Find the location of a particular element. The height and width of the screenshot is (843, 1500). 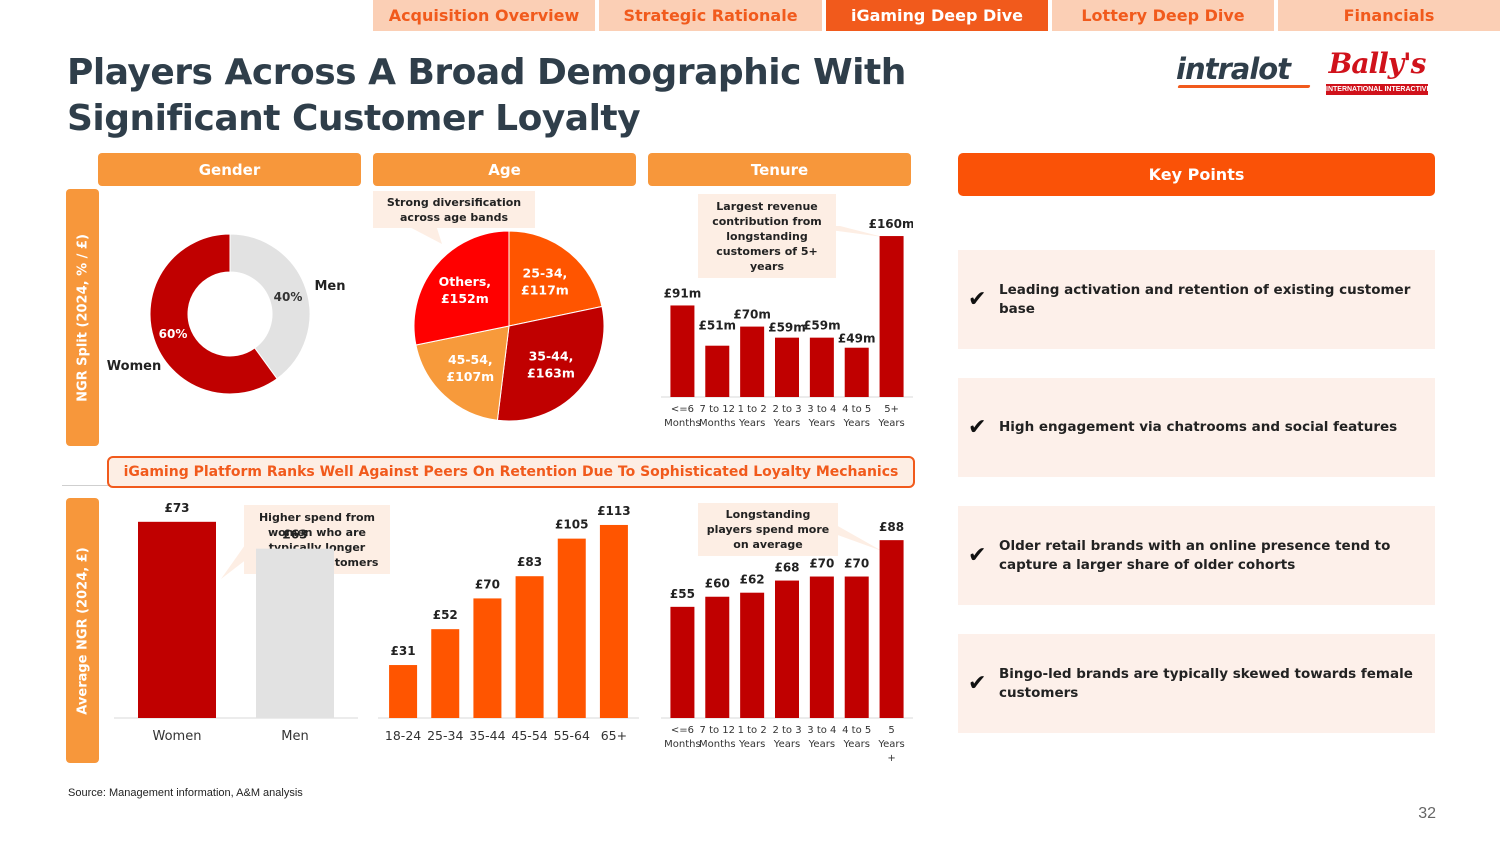

divider is located at coordinates (86, 485).